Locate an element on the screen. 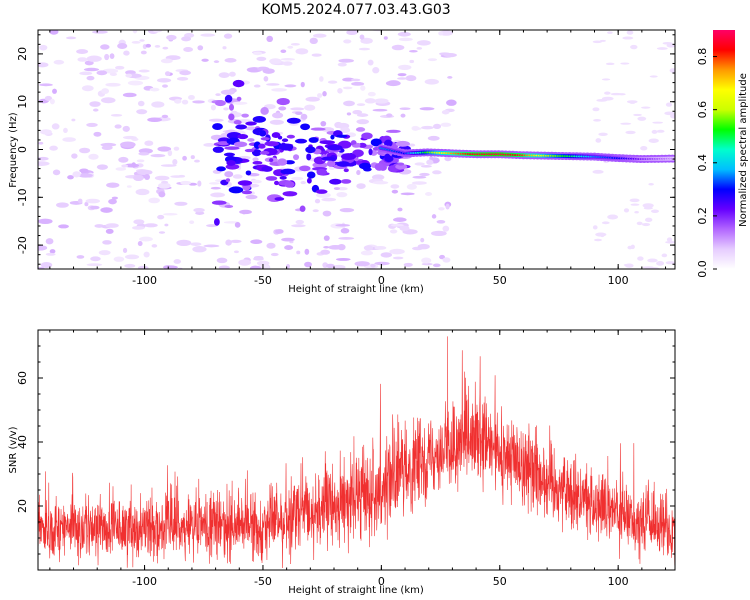 The width and height of the screenshot is (750, 600). snr-y-tick-label: 60 is located at coordinates (22, 378).